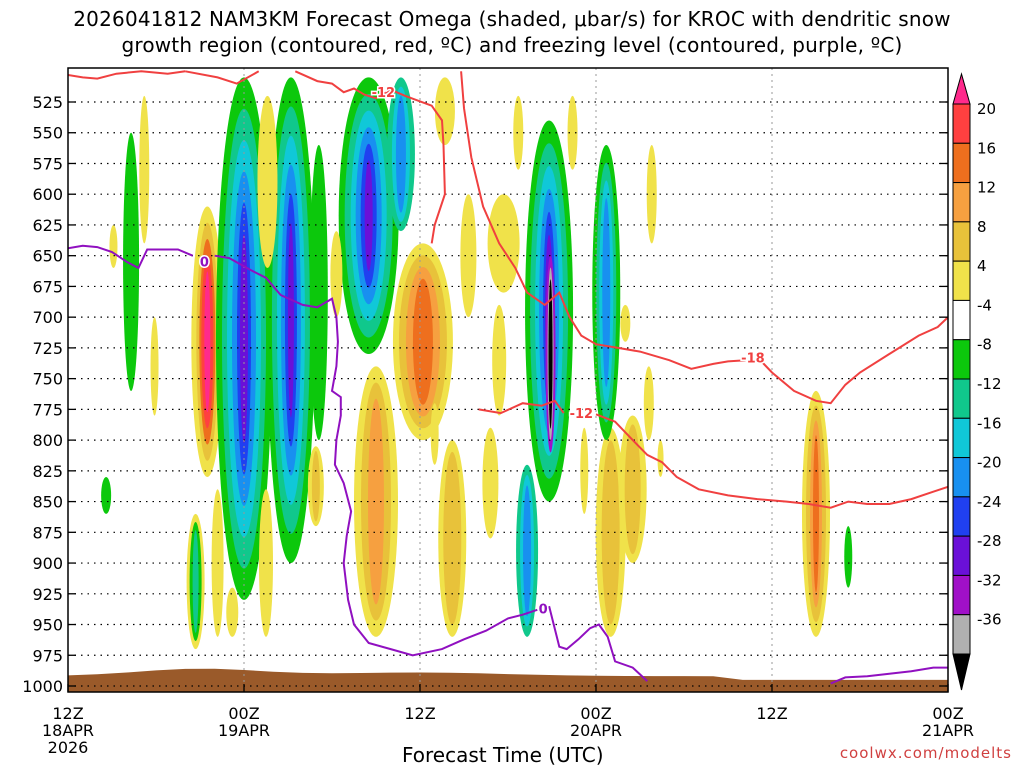 This screenshot has height=768, width=1024. What do you see at coordinates (503, 755) in the screenshot?
I see `x-axis-label: Forecast Time (UTC)` at bounding box center [503, 755].